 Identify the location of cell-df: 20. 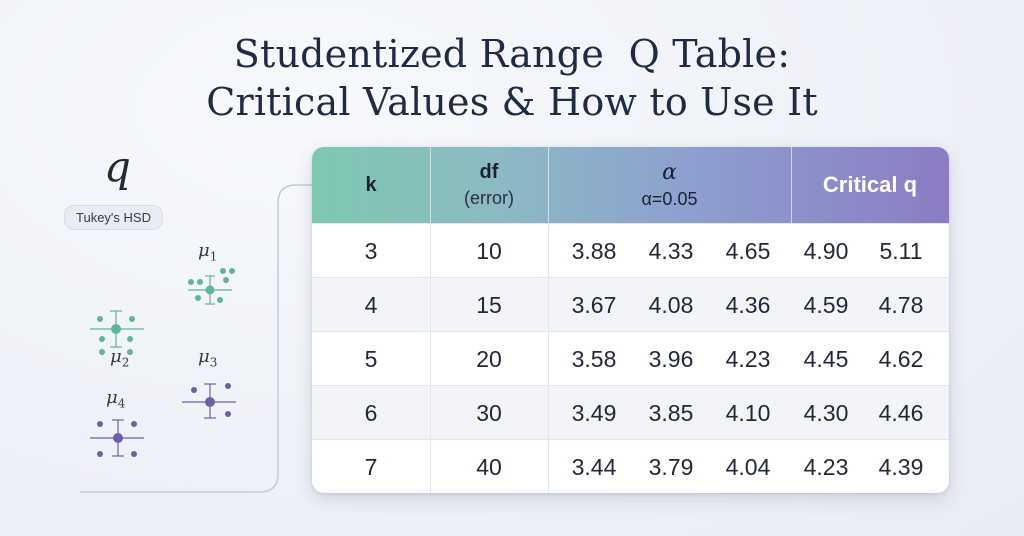
(489, 359).